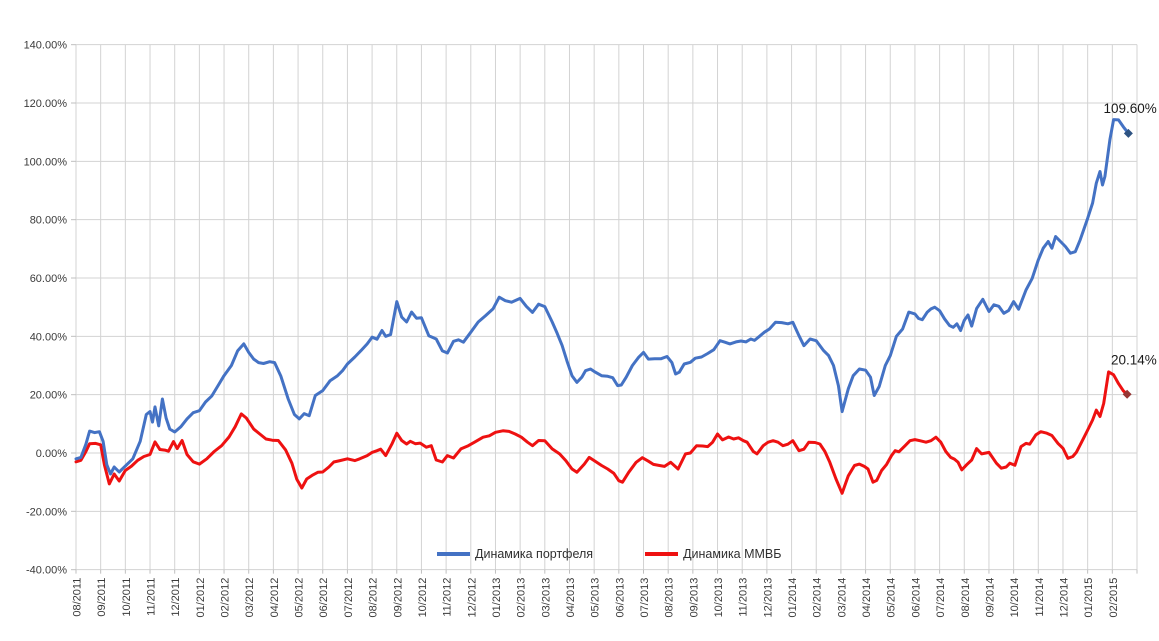 The width and height of the screenshot is (1159, 641). Describe the element at coordinates (1129, 108) in the screenshot. I see `portfolio-end-label: 109.60%` at that location.